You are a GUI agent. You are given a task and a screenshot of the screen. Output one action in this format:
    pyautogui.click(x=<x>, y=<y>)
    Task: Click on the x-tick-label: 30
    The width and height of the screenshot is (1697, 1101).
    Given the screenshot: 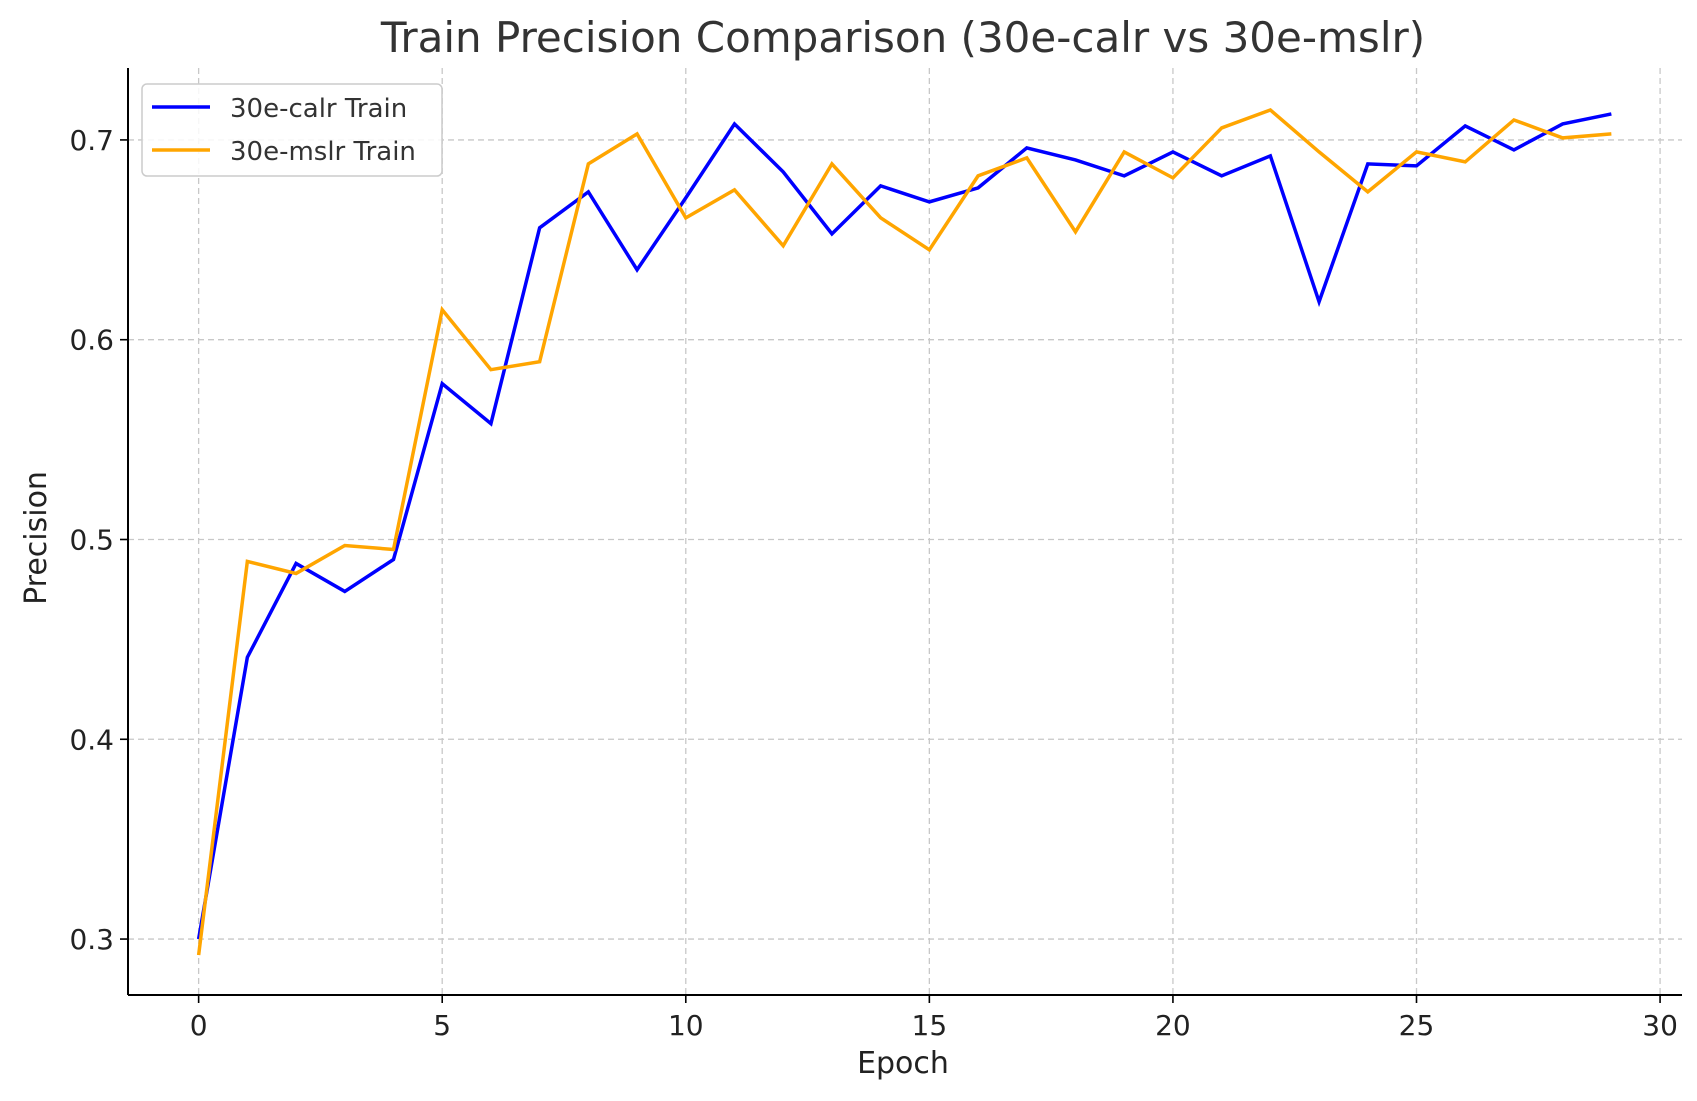 What is the action you would take?
    pyautogui.click(x=1660, y=1025)
    